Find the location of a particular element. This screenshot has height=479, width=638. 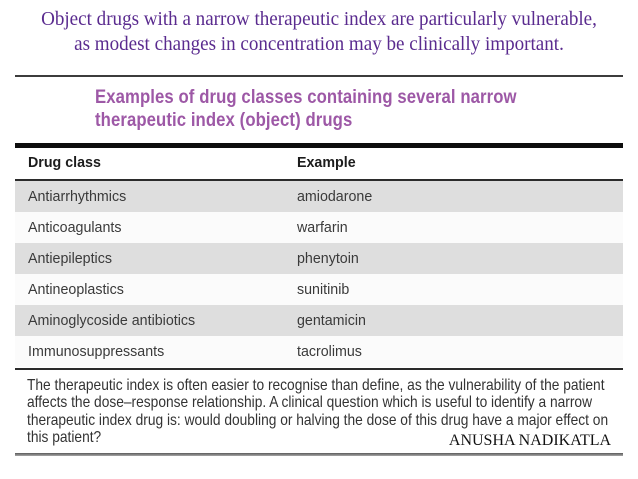

table-row: Aminoglycoside antibiotics gentamicin is located at coordinates (319, 320).